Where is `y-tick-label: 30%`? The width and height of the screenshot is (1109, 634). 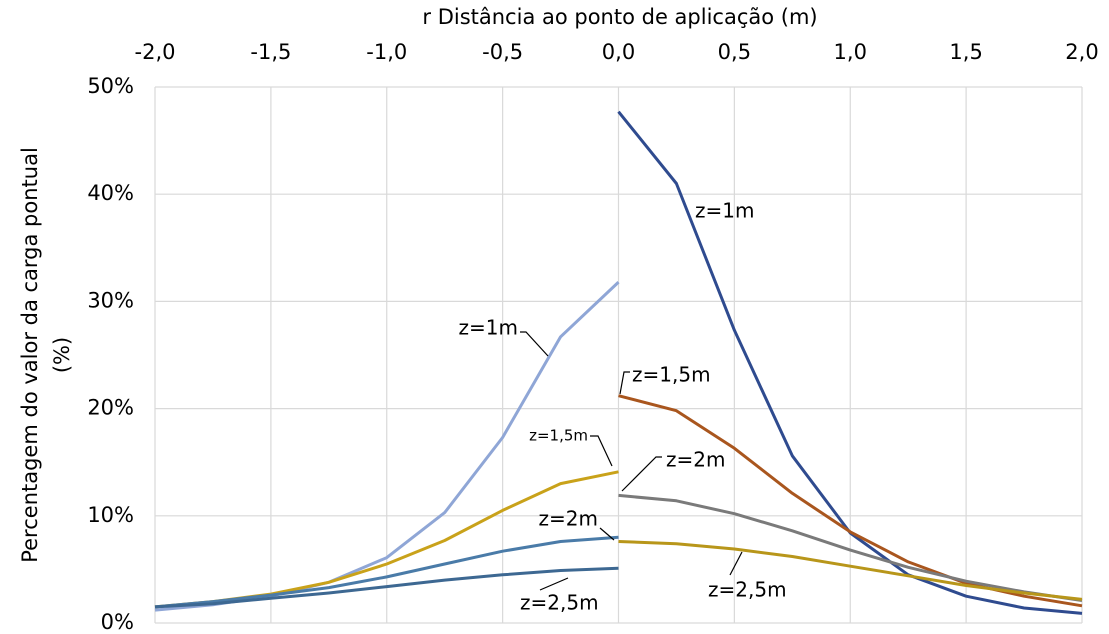 y-tick-label: 30% is located at coordinates (110, 300).